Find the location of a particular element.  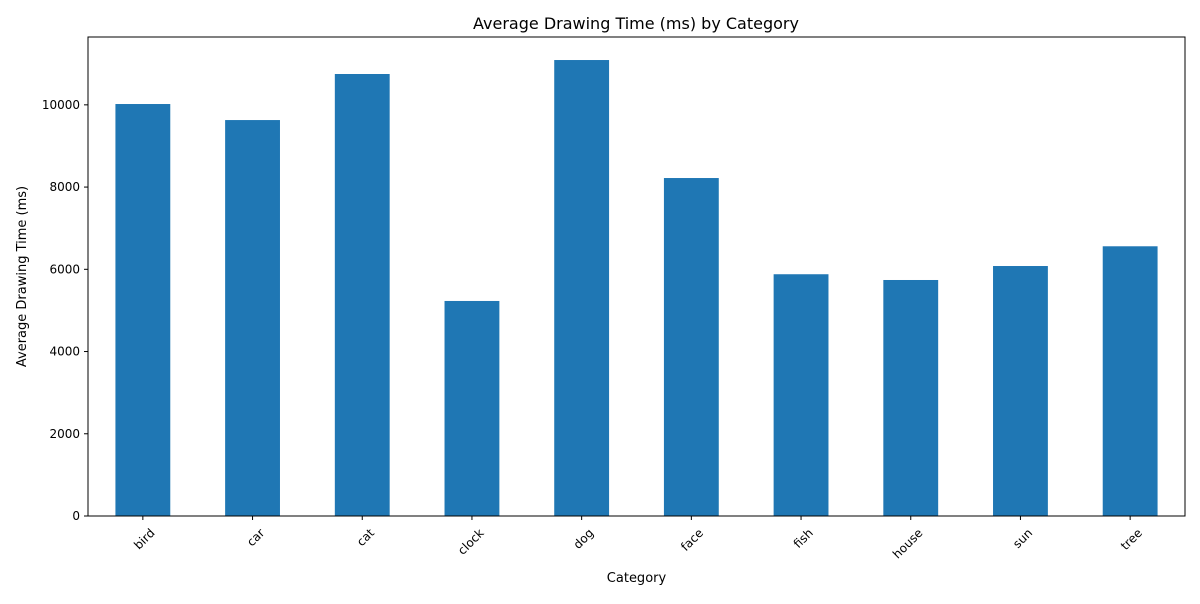

x-tick-label-cat: cat is located at coordinates (365, 537).